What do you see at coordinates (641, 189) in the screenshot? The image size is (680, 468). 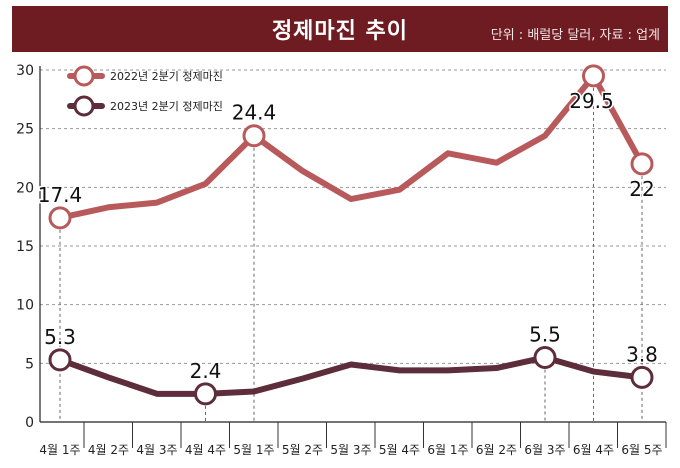 I see `data-label: 22` at bounding box center [641, 189].